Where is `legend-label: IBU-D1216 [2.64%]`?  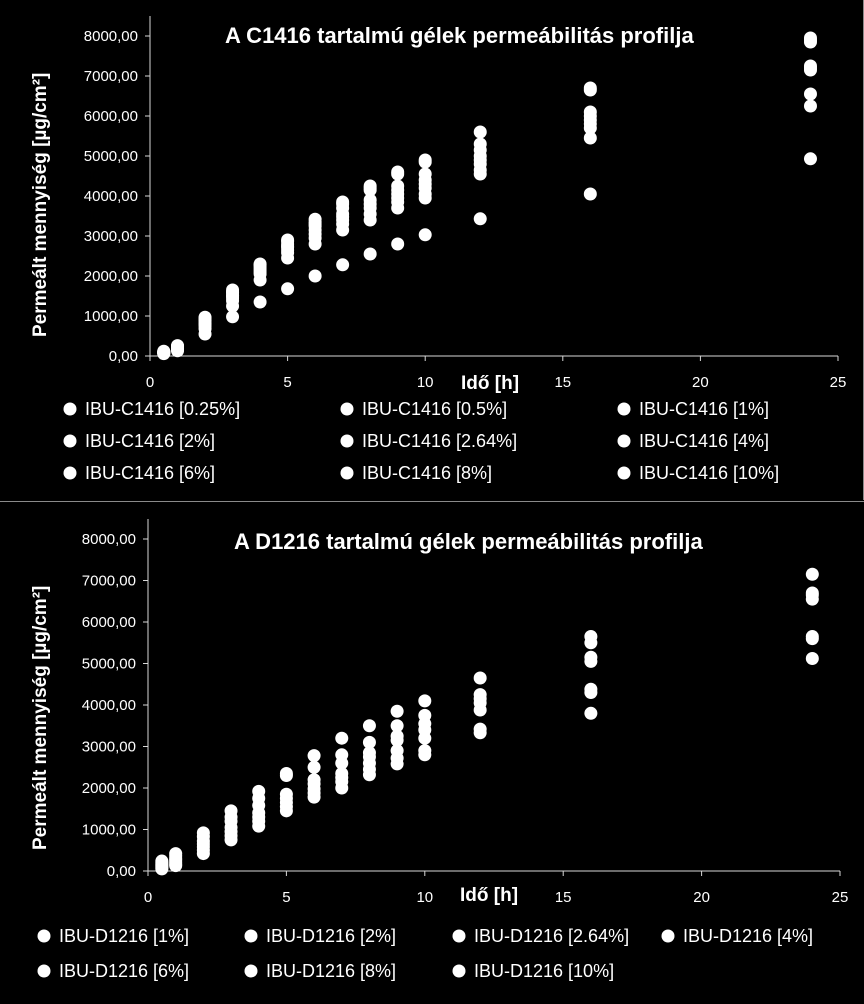 legend-label: IBU-D1216 [2.64%] is located at coordinates (551, 936).